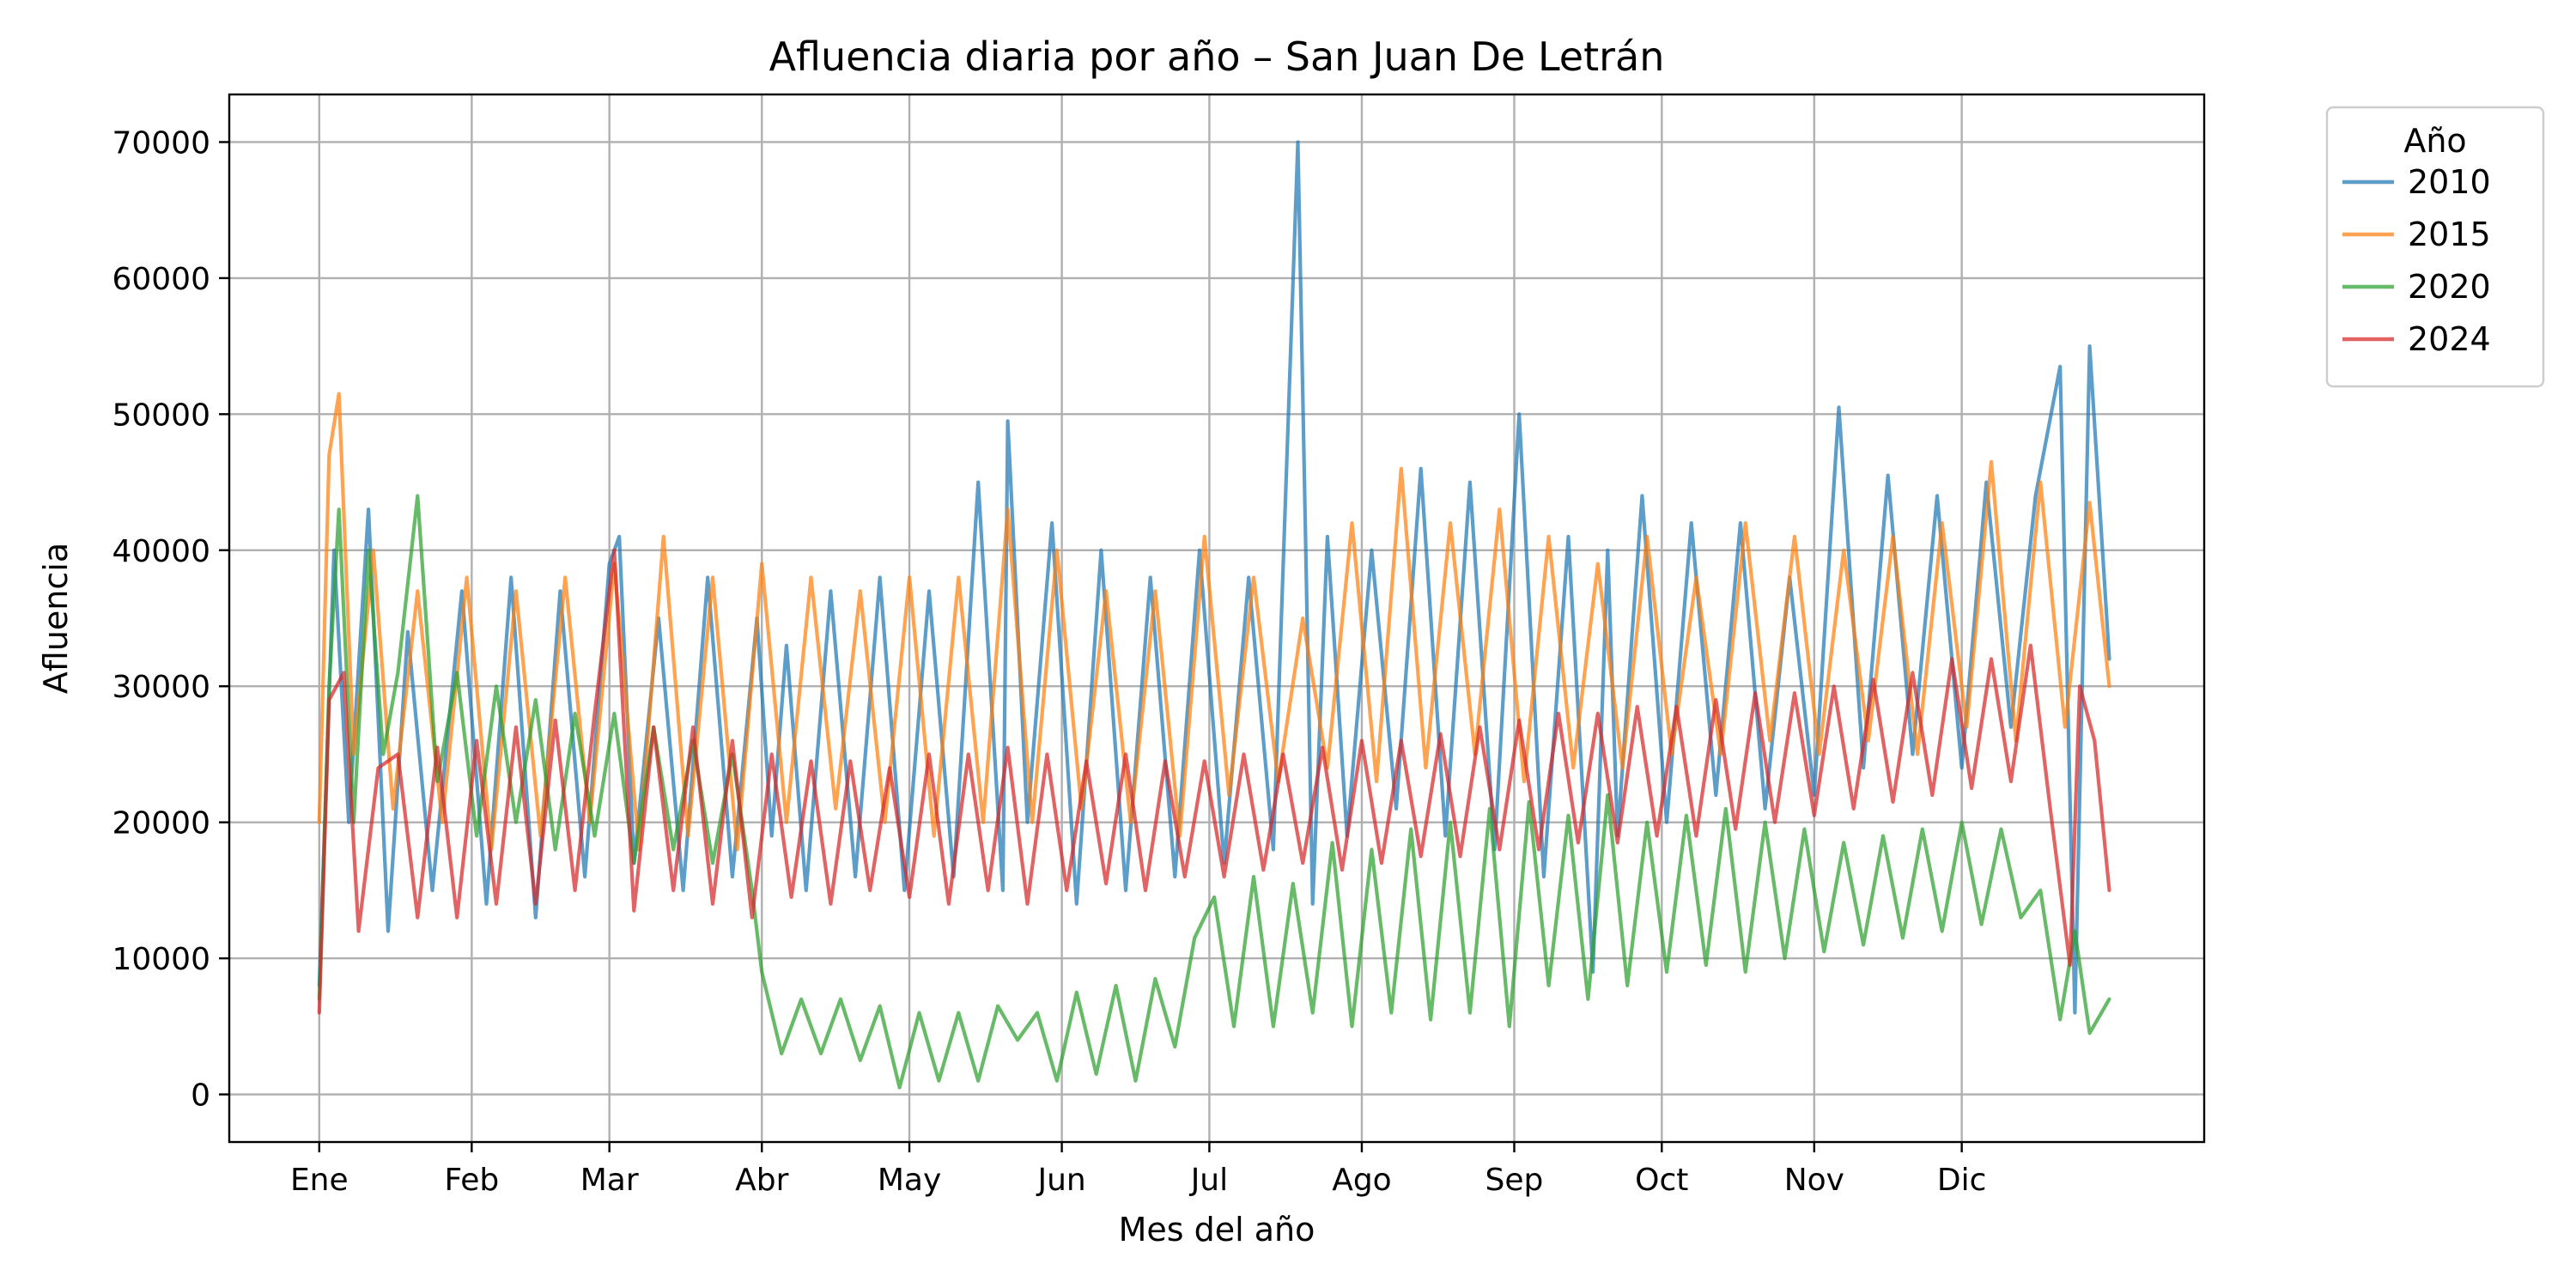  Describe the element at coordinates (161, 143) in the screenshot. I see `y-tick-label: 70000` at that location.